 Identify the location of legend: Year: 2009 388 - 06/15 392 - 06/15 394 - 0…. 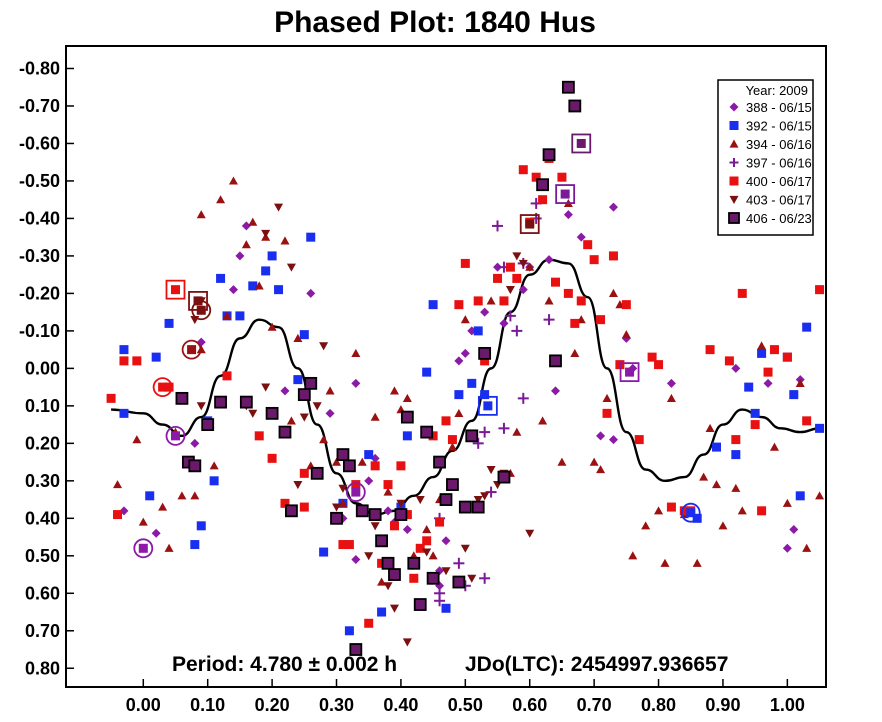
(765, 157).